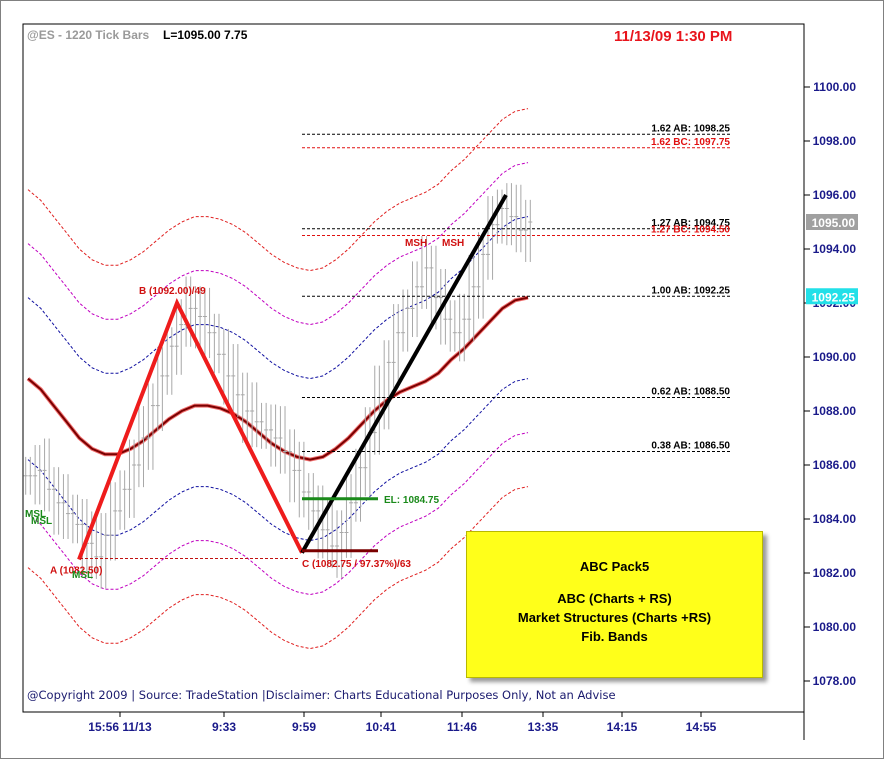 This screenshot has height=759, width=884. What do you see at coordinates (614, 636) in the screenshot?
I see `info-line-3: Fib. Bands` at bounding box center [614, 636].